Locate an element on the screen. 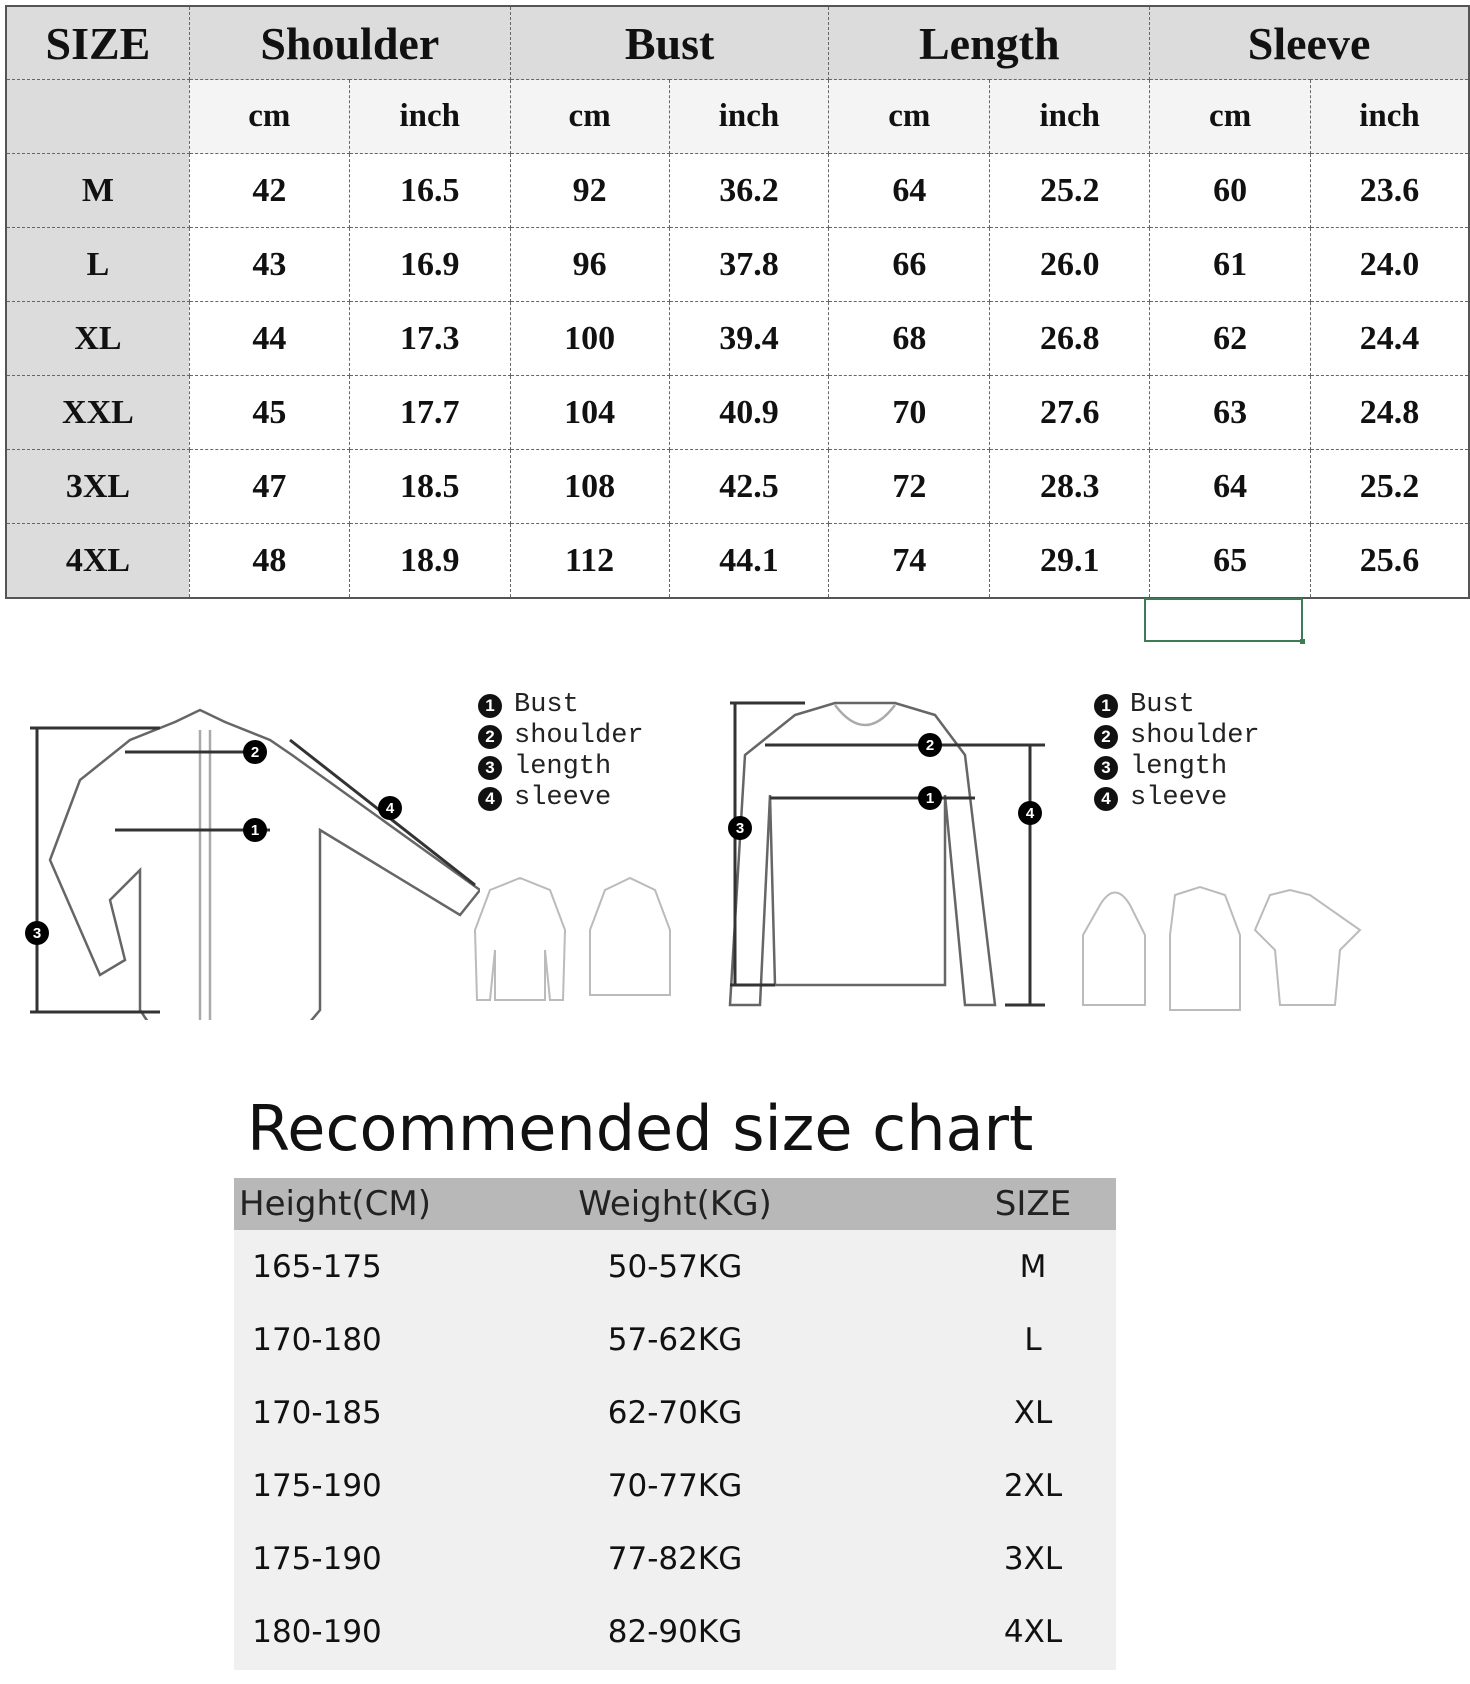 The height and width of the screenshot is (1684, 1470). svg-text: 3 is located at coordinates (37, 933).